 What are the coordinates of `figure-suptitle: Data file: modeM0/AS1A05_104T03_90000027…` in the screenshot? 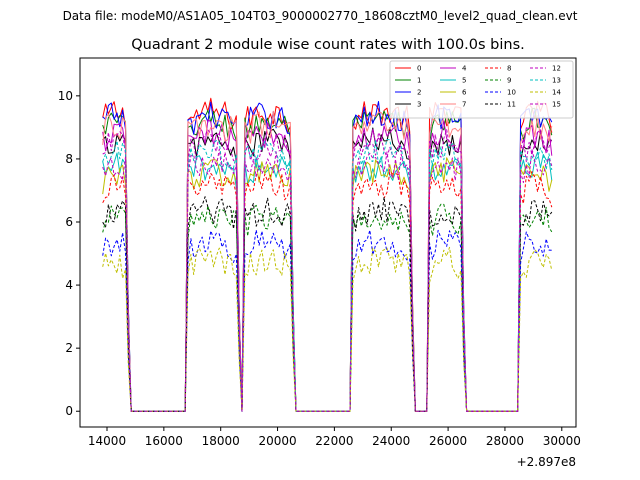 It's located at (320, 16).